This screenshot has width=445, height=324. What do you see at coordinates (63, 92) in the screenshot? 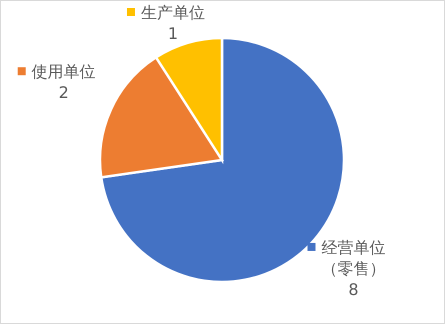
I see `data-label: 2` at bounding box center [63, 92].